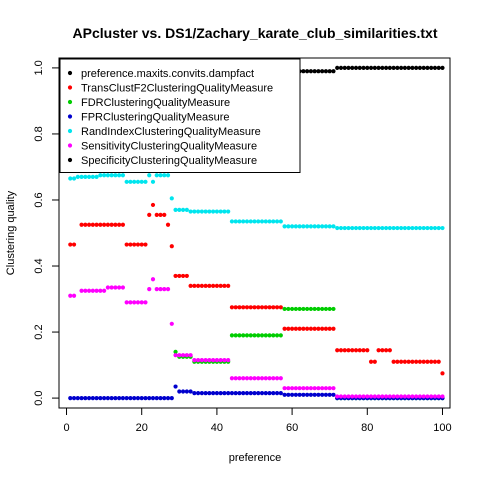 This screenshot has width=480, height=485. What do you see at coordinates (202, 211) in the screenshot?
I see `point-s4-x36` at bounding box center [202, 211].